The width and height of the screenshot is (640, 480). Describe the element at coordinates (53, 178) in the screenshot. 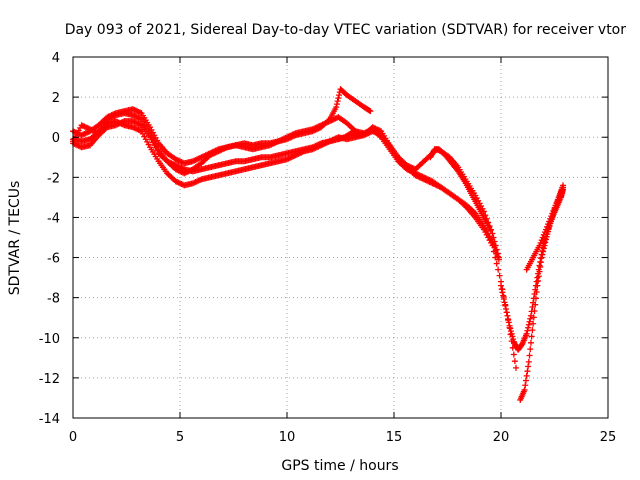

I see `y-tick-label: -2` at that location.